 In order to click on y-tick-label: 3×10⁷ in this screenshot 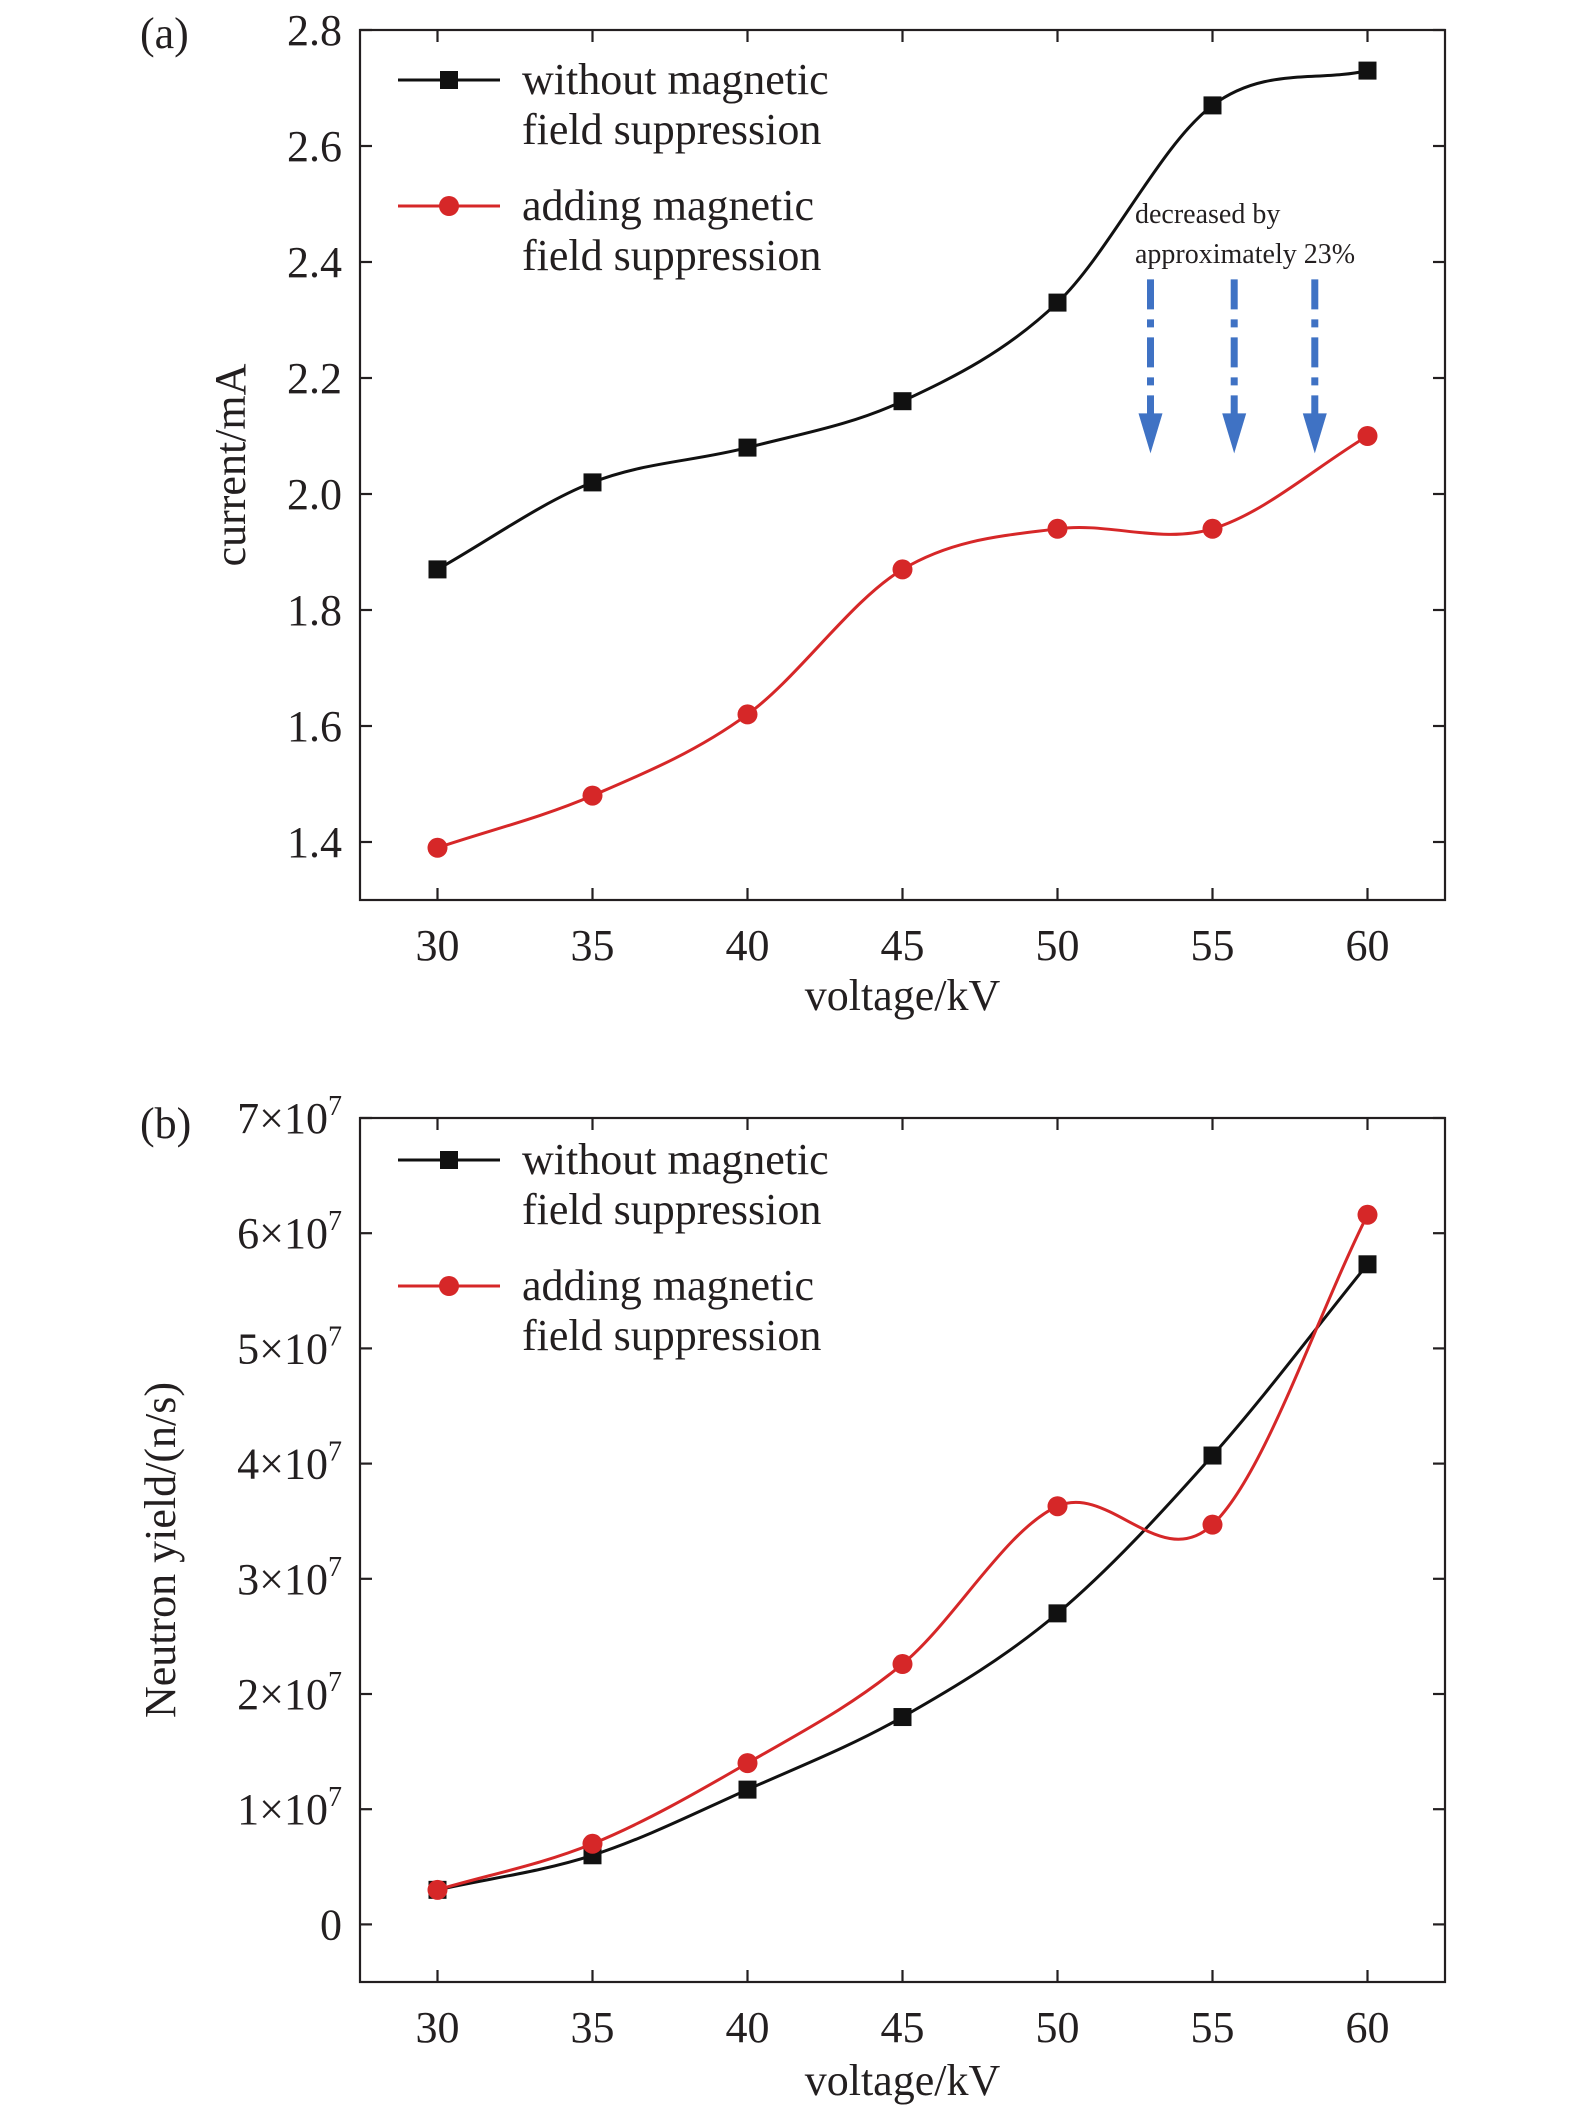, I will do `click(289, 1578)`.